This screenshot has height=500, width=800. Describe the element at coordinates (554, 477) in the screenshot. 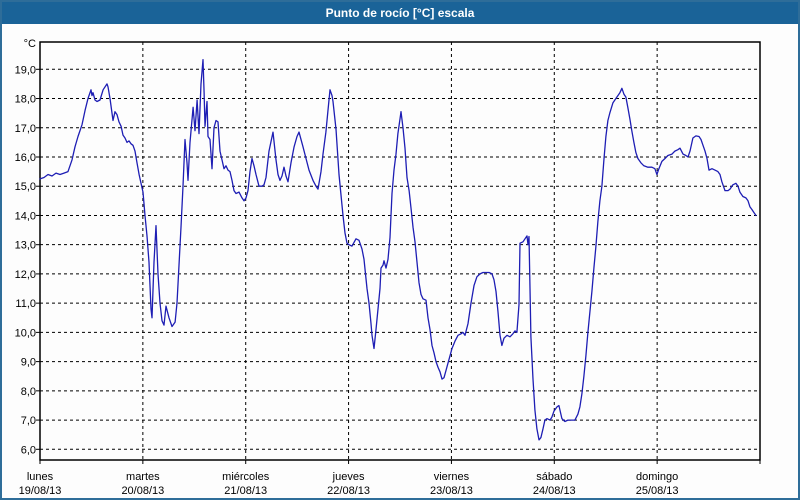

I see `day-name-label: sábado` at that location.